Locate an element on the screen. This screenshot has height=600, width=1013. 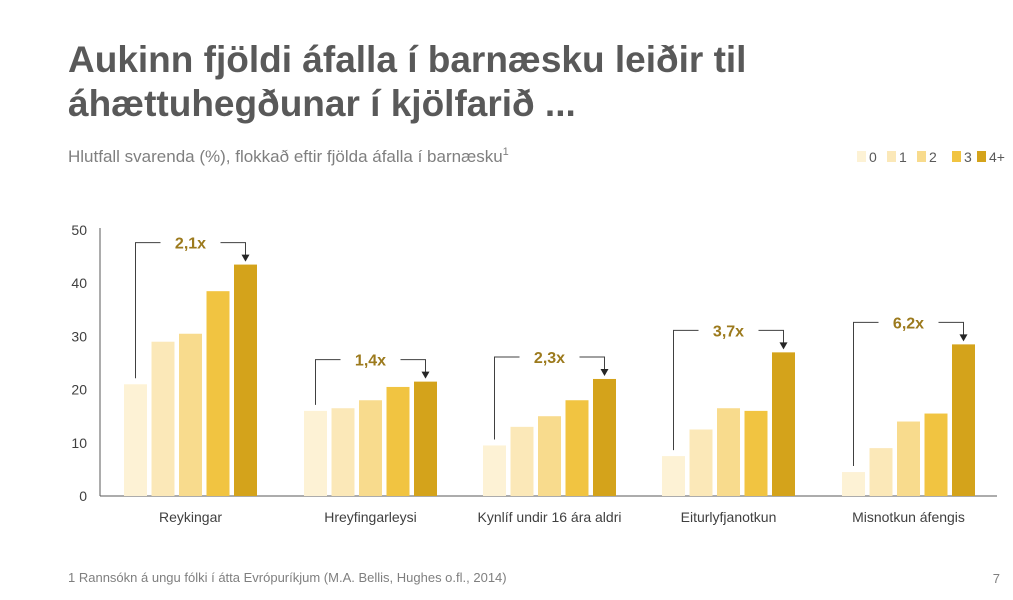
legend-label: 3 is located at coordinates (968, 157).